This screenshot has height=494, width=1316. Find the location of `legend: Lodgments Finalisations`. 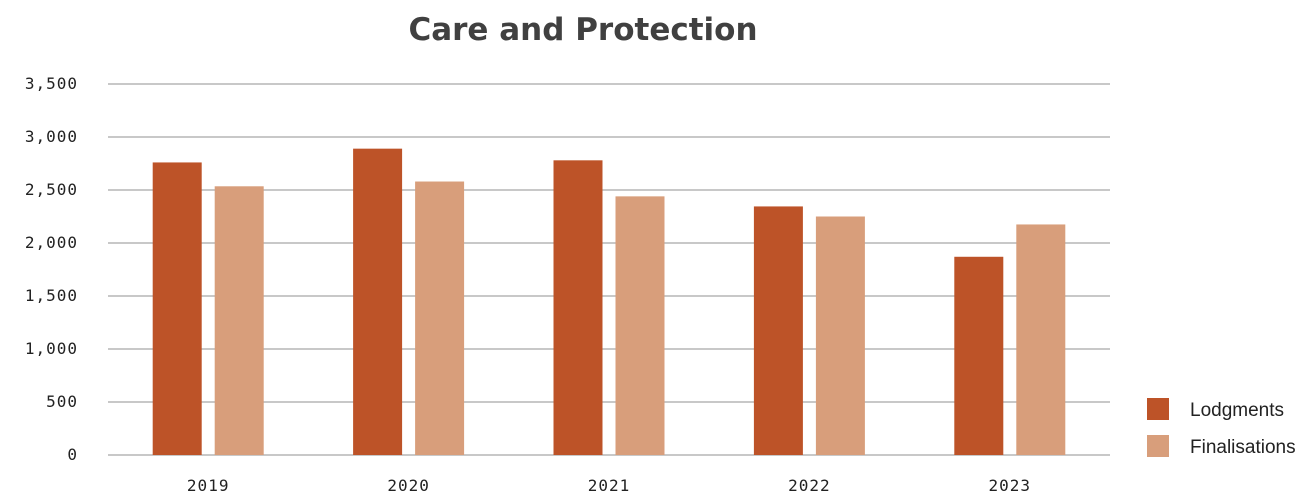

legend: Lodgments Finalisations is located at coordinates (1221, 428).